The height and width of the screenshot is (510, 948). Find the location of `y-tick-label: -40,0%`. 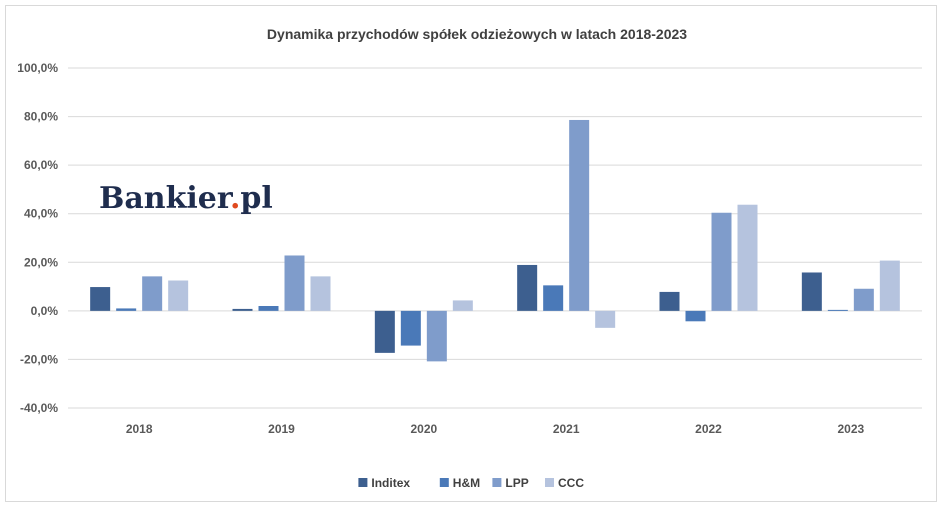

y-tick-label: -40,0% is located at coordinates (39, 408).